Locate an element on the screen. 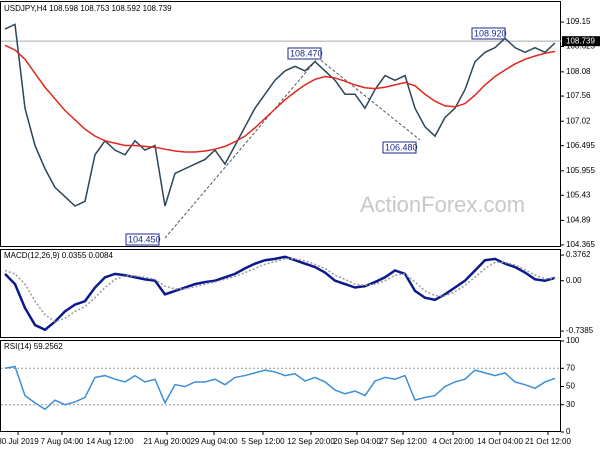  y-tick-label: 0.00 is located at coordinates (574, 280).